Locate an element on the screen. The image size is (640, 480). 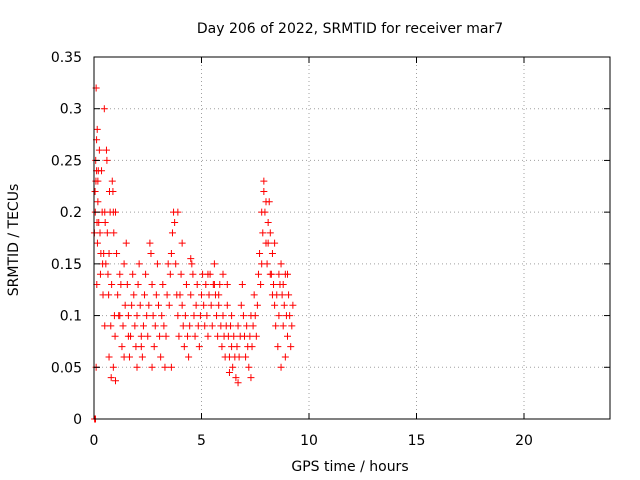
y-tick-label: 0.05 is located at coordinates (66, 368).